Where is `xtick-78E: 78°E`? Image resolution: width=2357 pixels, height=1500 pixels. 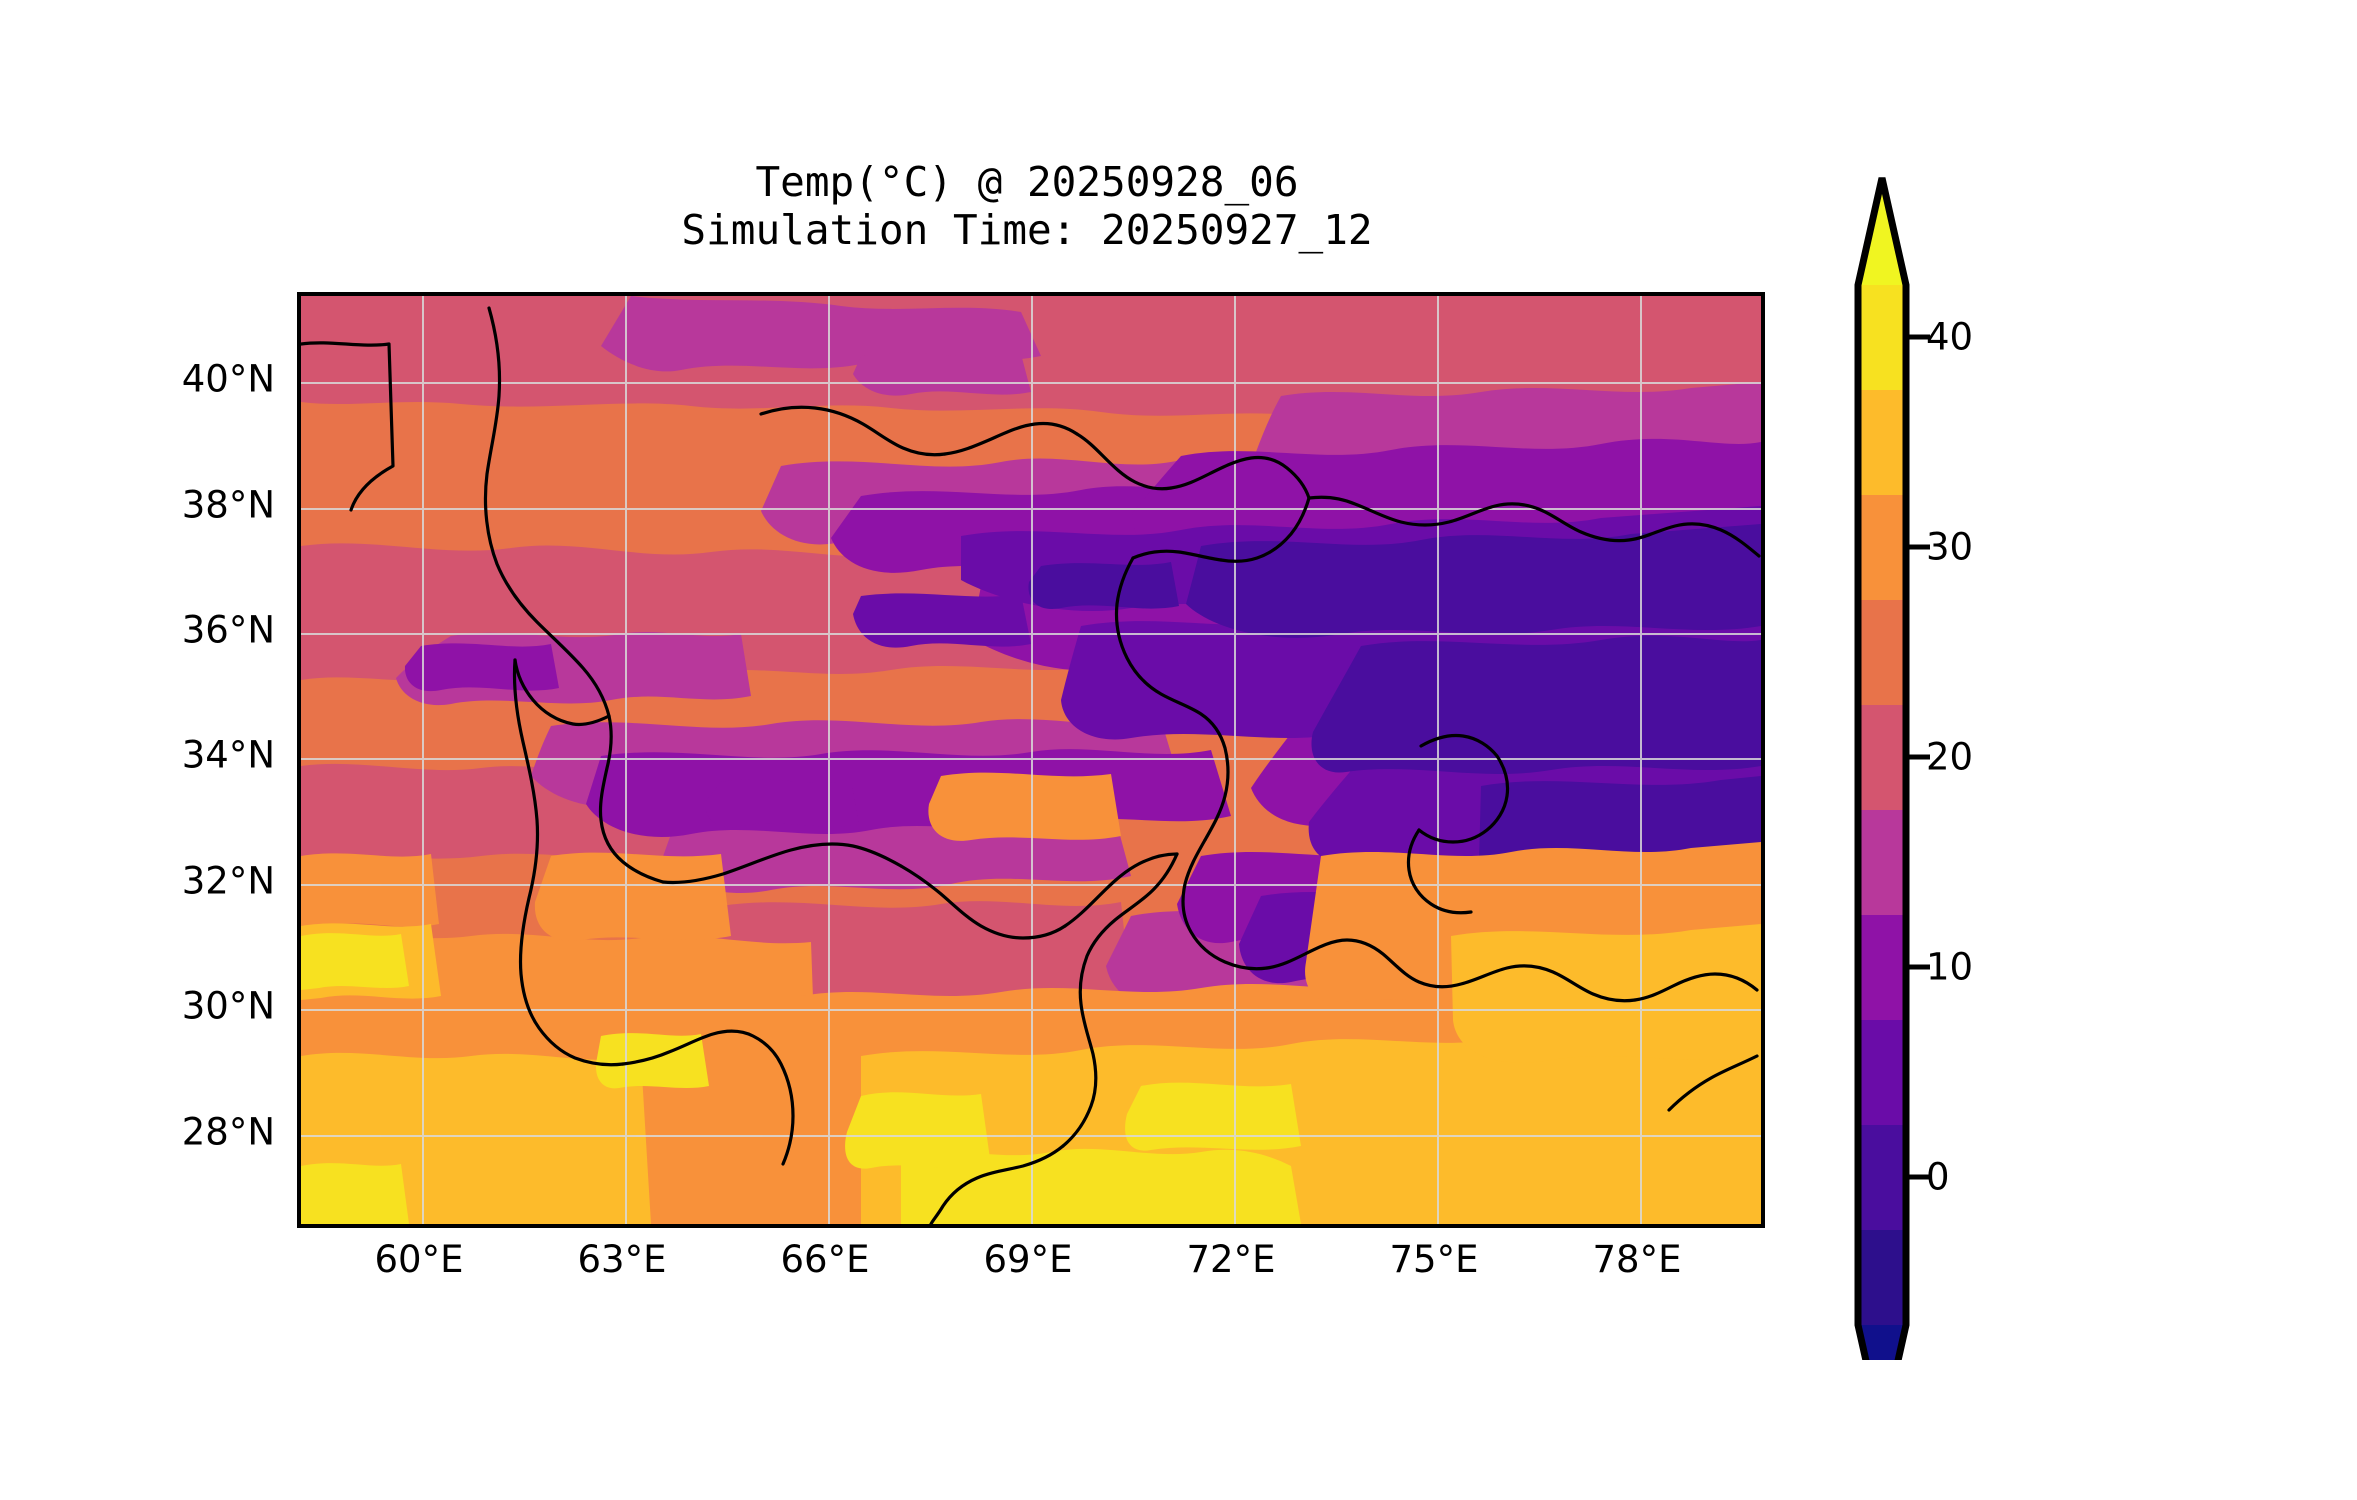
xtick-78E: 78°E is located at coordinates (1637, 1259).